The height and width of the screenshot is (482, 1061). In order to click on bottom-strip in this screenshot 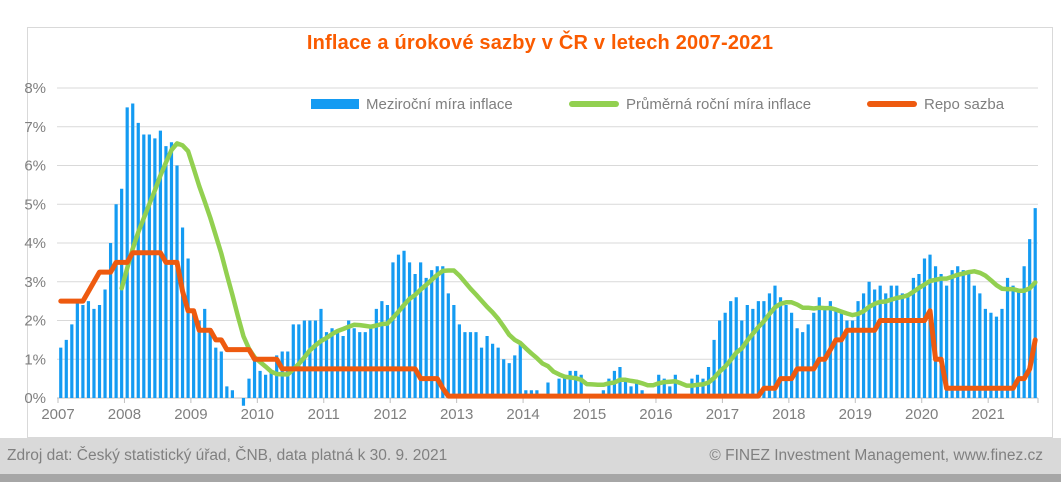, I will do `click(530, 478)`.